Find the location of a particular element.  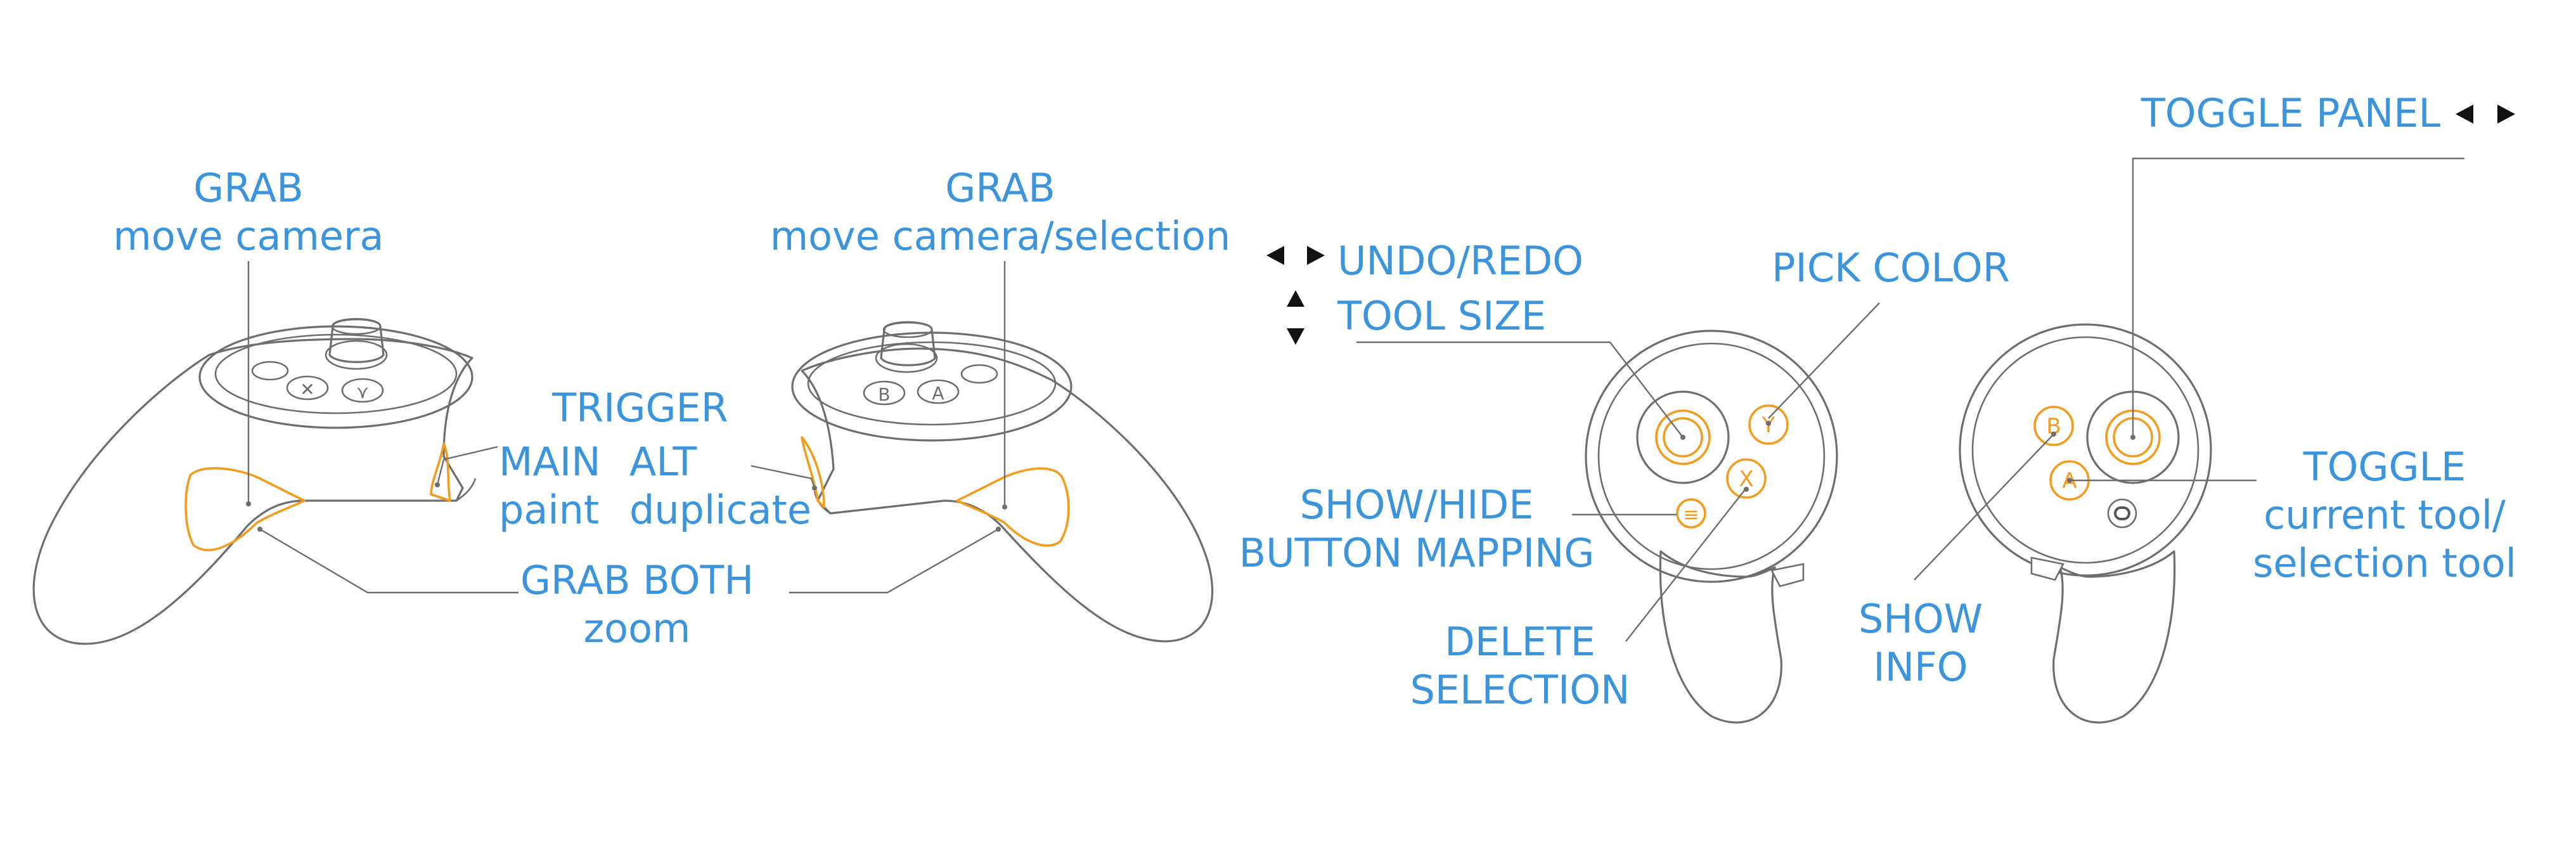

undo-redo-arrows-icon is located at coordinates (1295, 255).